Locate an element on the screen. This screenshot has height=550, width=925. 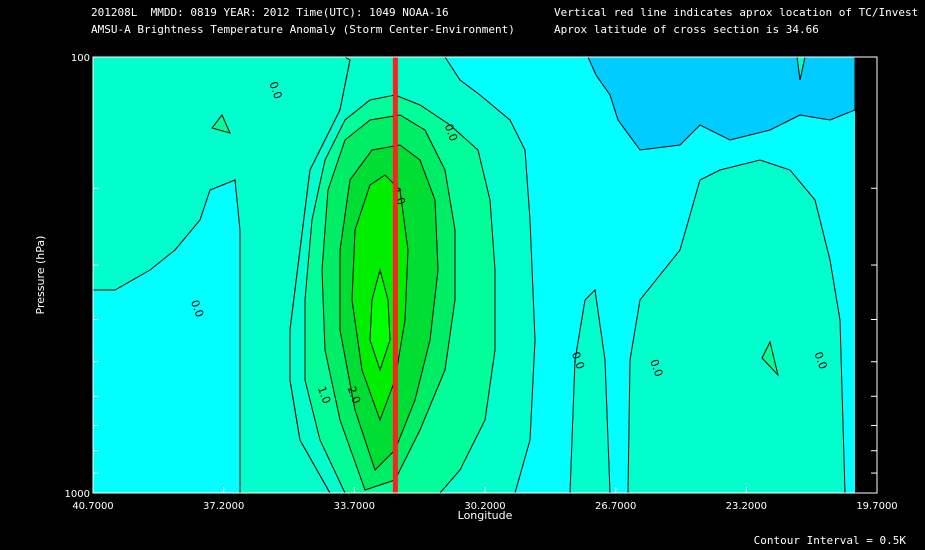
x-tick-label: 19.7000 is located at coordinates (876, 506).